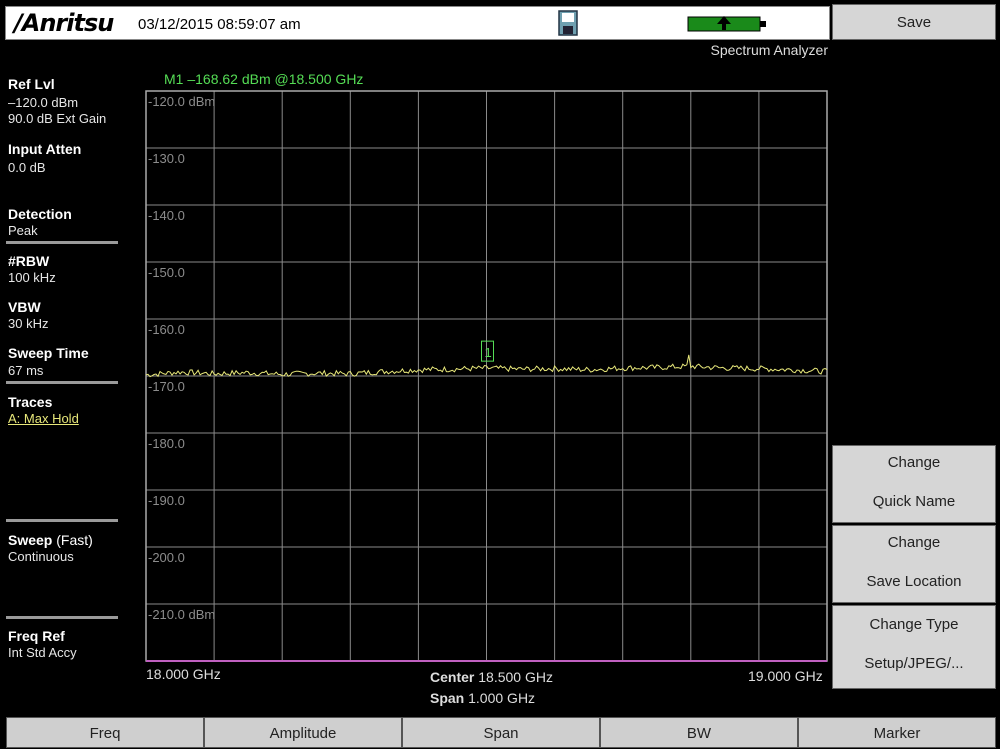 The image size is (1000, 749). Describe the element at coordinates (41, 556) in the screenshot. I see `sweep-value: Continuous` at that location.